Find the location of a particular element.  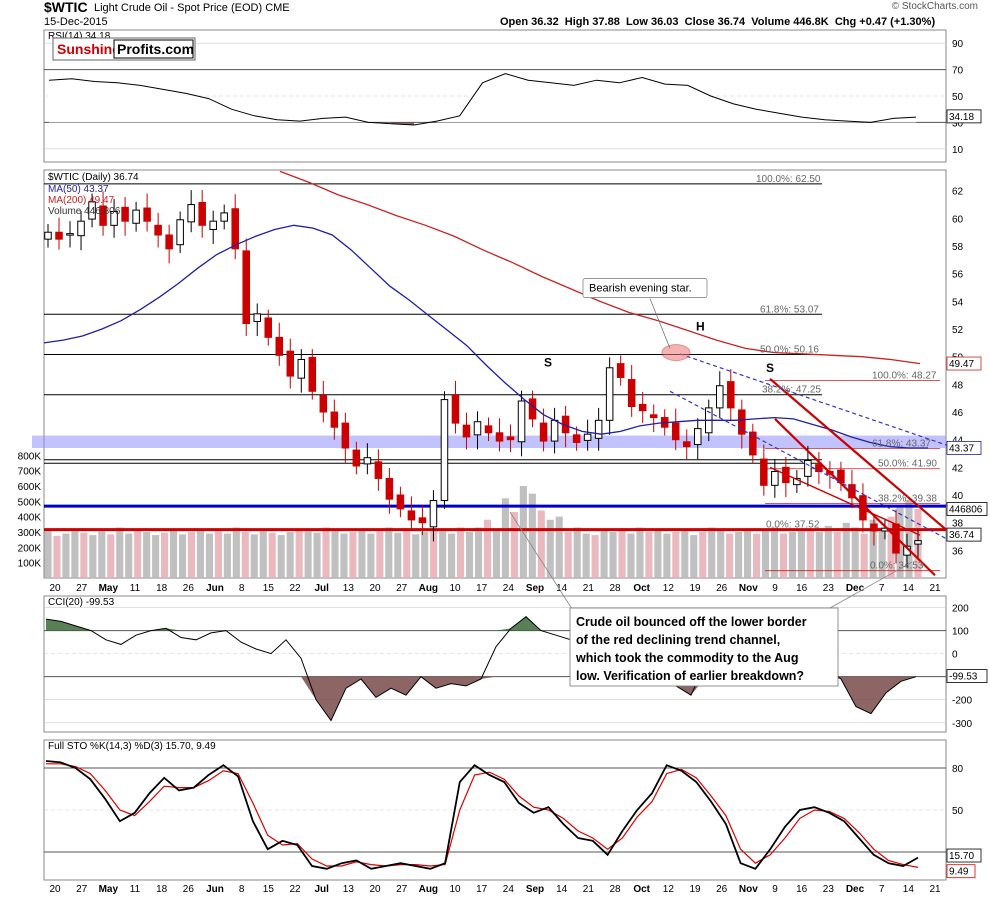

price-tick-label: 52 is located at coordinates (958, 330).